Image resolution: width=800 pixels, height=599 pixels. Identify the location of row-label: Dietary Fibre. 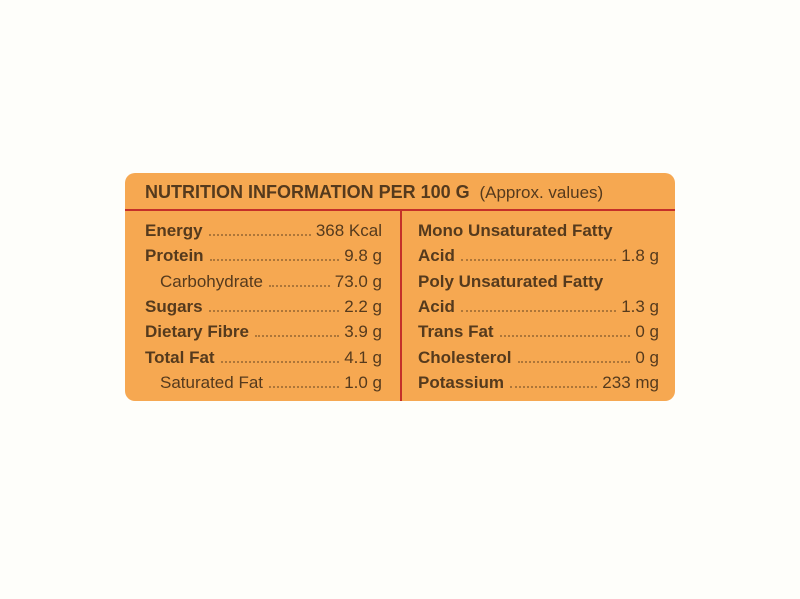
(197, 332).